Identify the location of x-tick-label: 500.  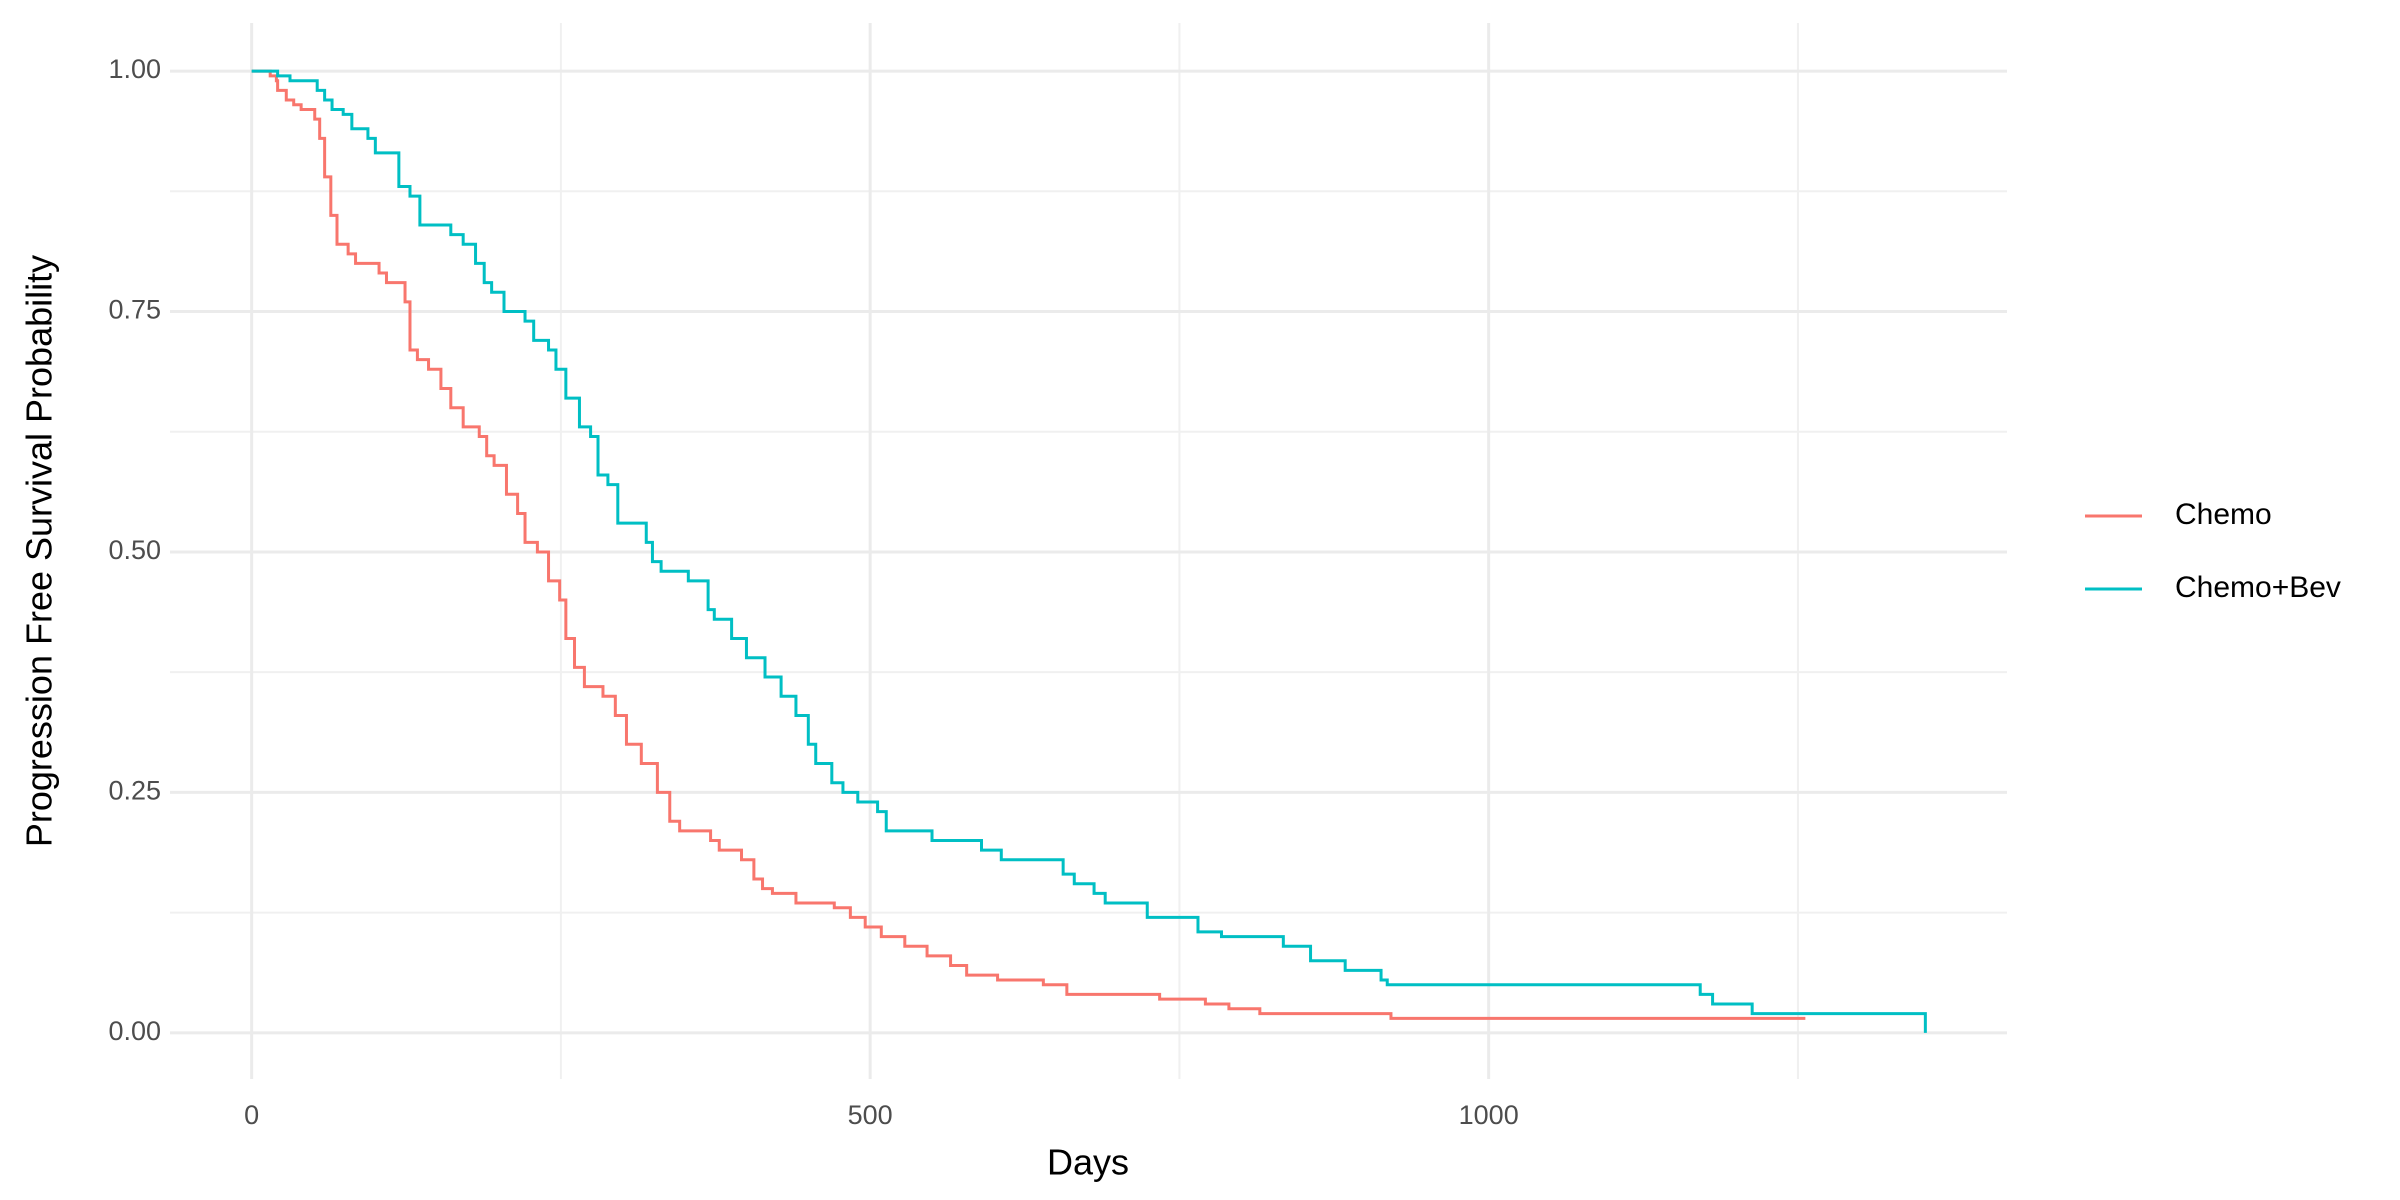
(870, 1115).